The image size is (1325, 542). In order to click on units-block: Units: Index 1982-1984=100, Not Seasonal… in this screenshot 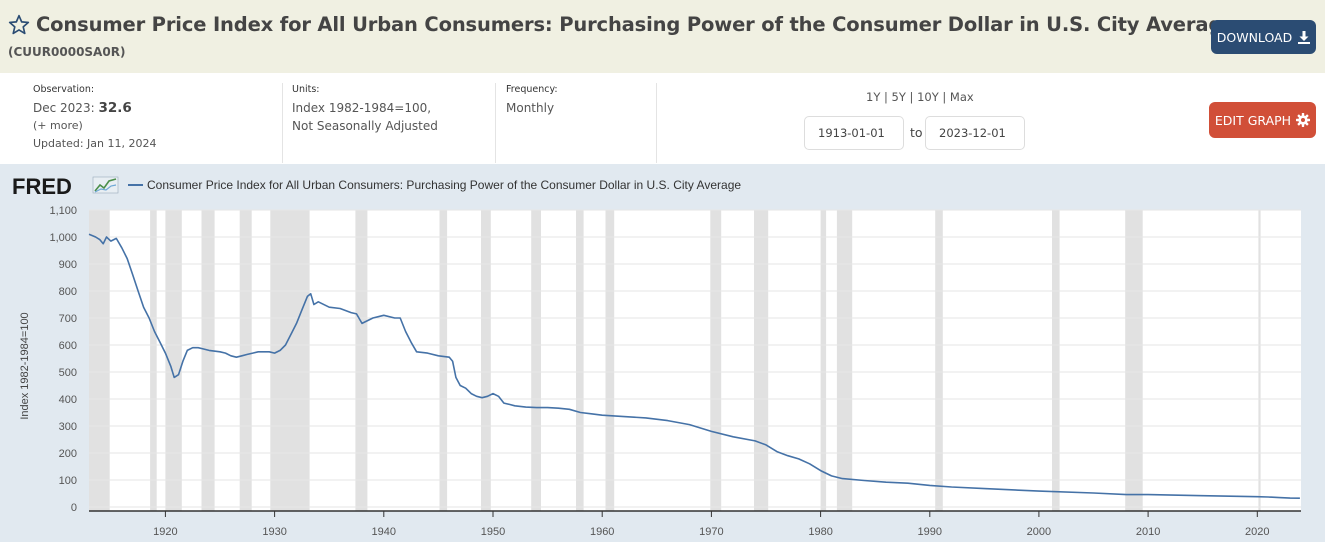, I will do `click(365, 109)`.